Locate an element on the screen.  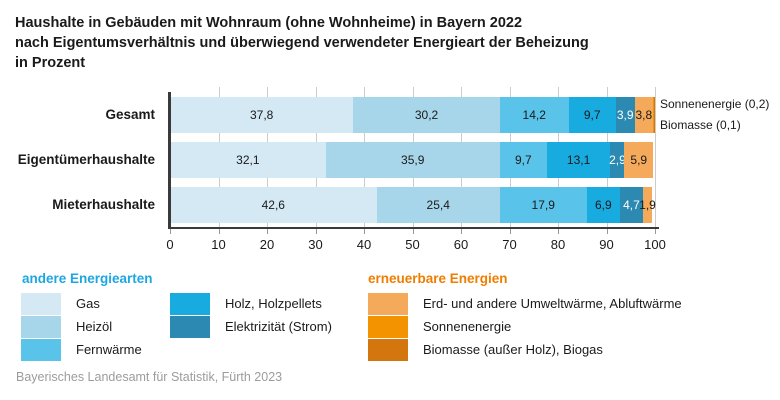
bar-value-label: 13,1 is located at coordinates (578, 160).